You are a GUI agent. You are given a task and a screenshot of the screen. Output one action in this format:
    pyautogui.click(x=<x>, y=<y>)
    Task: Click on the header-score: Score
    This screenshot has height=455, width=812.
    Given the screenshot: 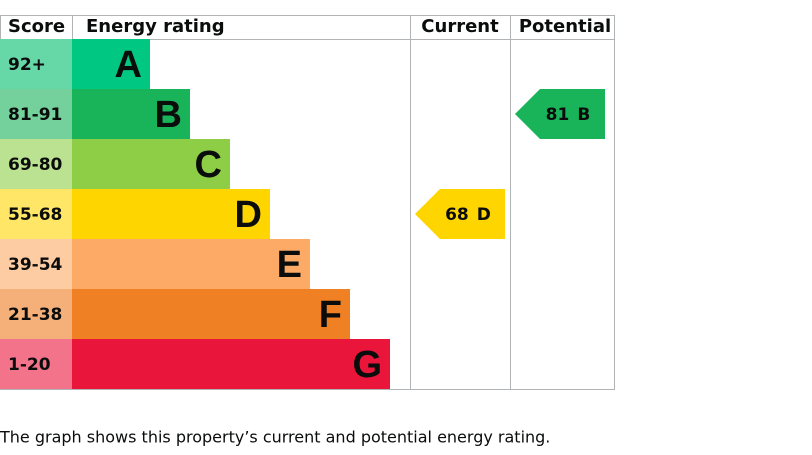 What is the action you would take?
    pyautogui.click(x=36, y=26)
    